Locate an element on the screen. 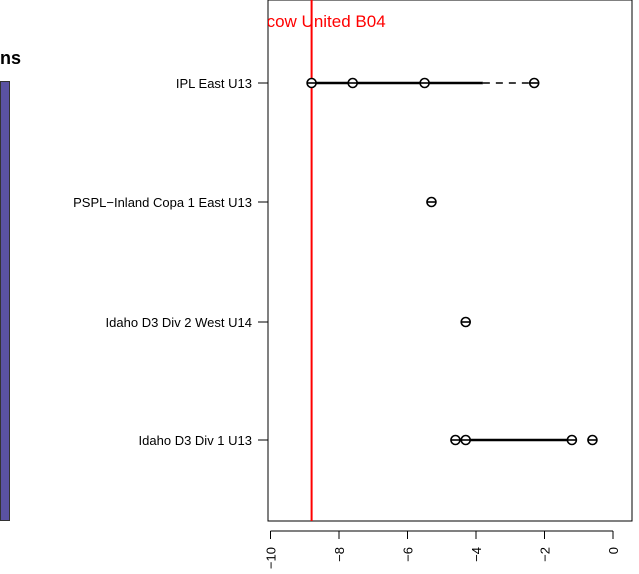  category-label: PSPL−Inland Copa 1 East U13 is located at coordinates (162, 202).